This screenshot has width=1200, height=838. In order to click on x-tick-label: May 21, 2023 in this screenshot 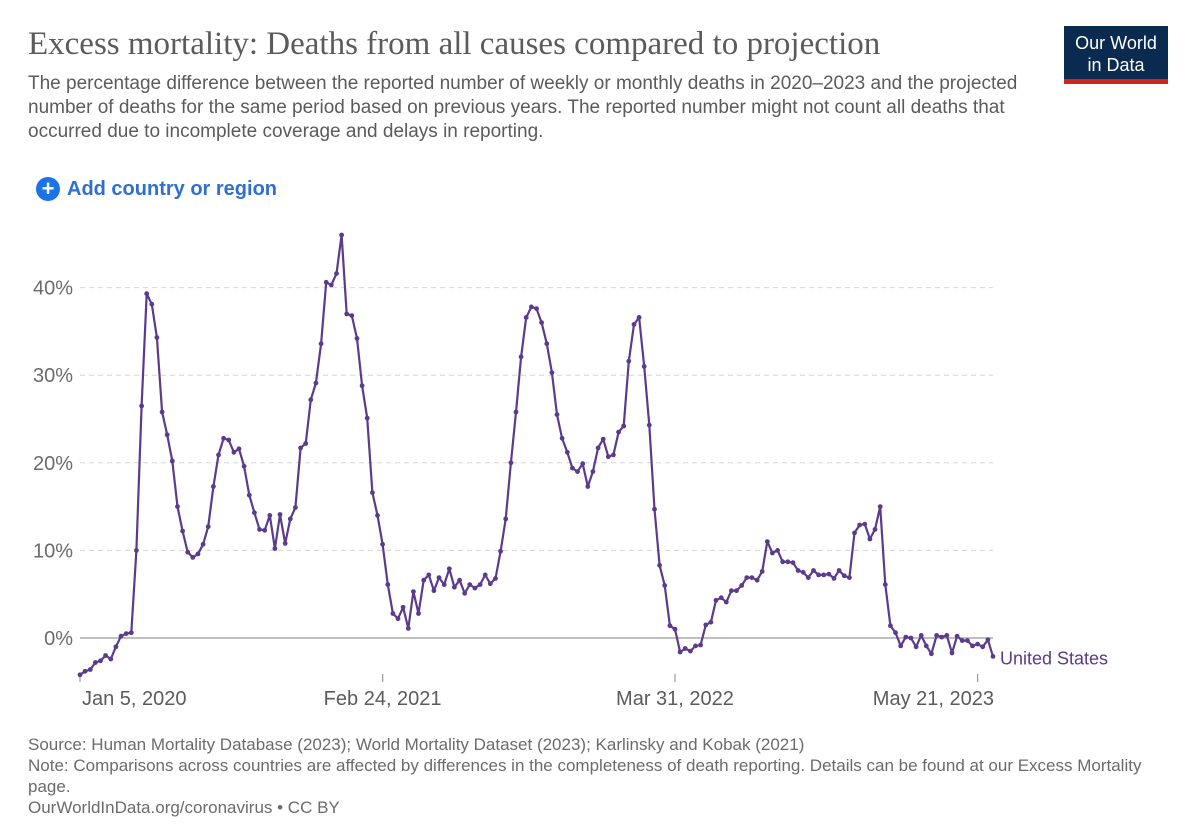, I will do `click(933, 699)`.